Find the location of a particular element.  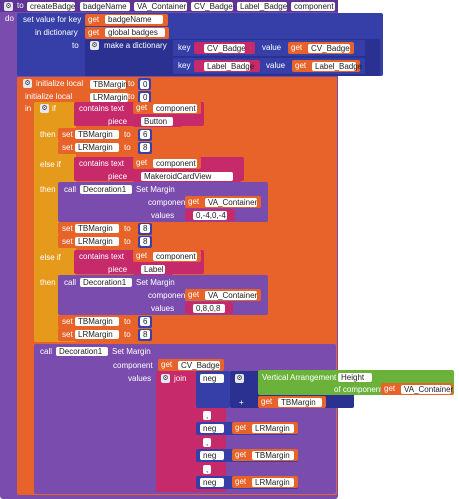

text-value: Label is located at coordinates (153, 269).